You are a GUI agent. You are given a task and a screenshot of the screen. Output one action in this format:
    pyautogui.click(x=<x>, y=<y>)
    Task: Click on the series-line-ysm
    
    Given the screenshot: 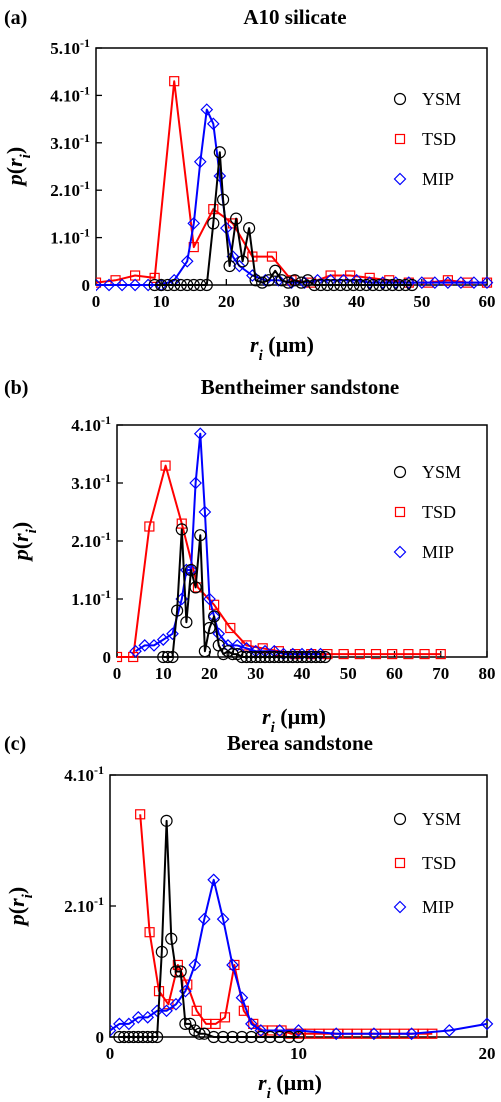 What is the action you would take?
    pyautogui.click(x=283, y=218)
    